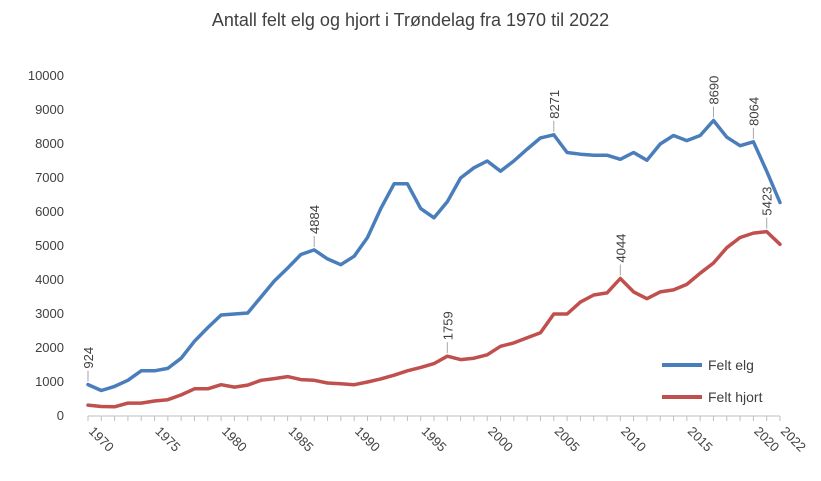 This screenshot has height=481, width=821. I want to click on data-label: 8271, so click(554, 104).